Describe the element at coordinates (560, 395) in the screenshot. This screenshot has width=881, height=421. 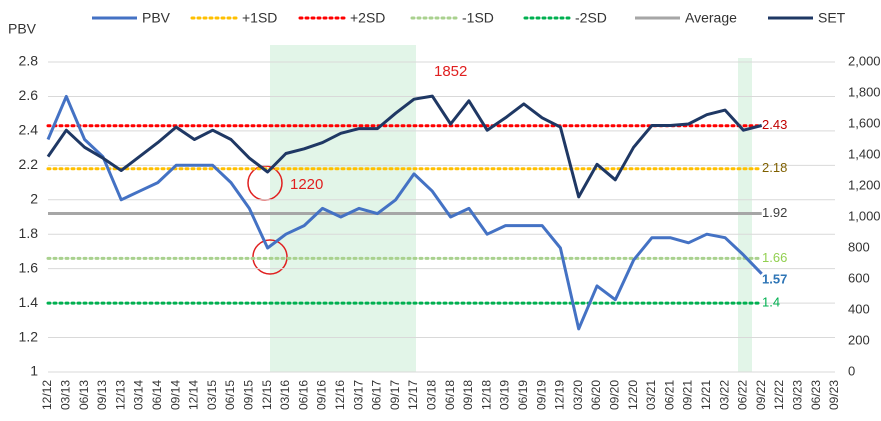
I see `x-tick-label: 12/19` at that location.